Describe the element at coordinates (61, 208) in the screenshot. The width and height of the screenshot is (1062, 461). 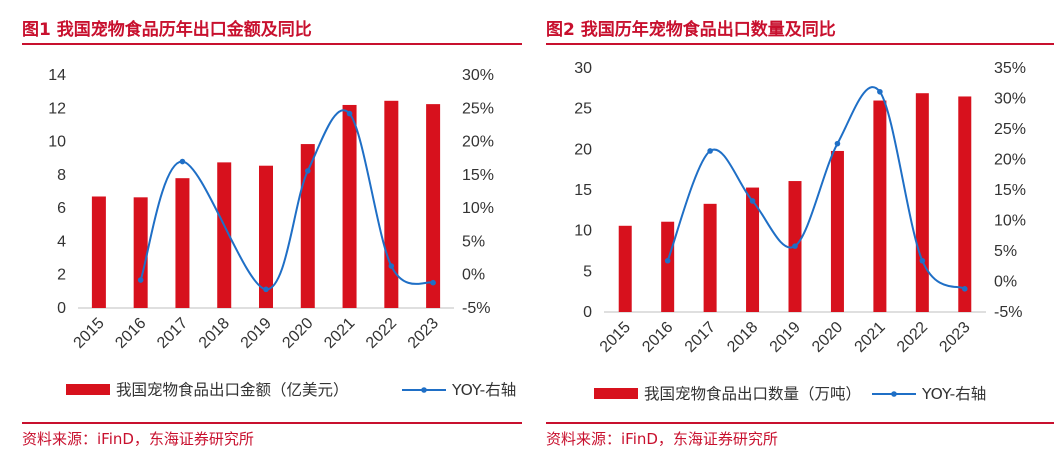
I see `y-left-tick-label: 6` at that location.